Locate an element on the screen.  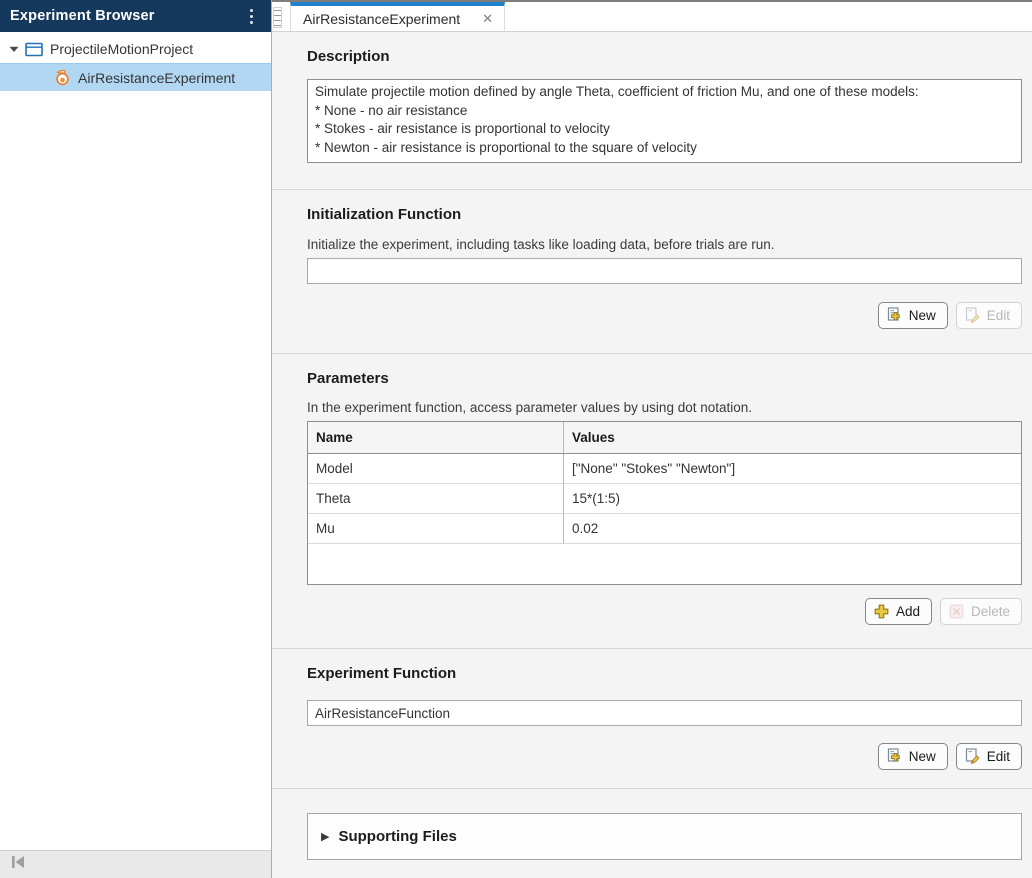
chevron-down-icon is located at coordinates (14, 49).